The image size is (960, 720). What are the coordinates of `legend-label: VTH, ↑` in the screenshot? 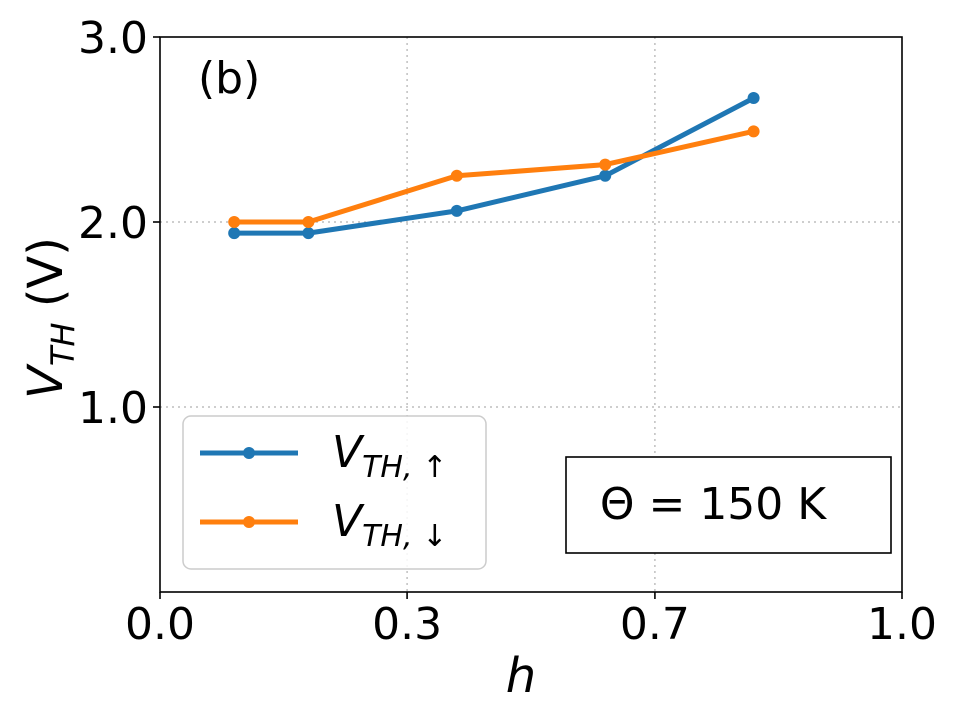 It's located at (389, 456).